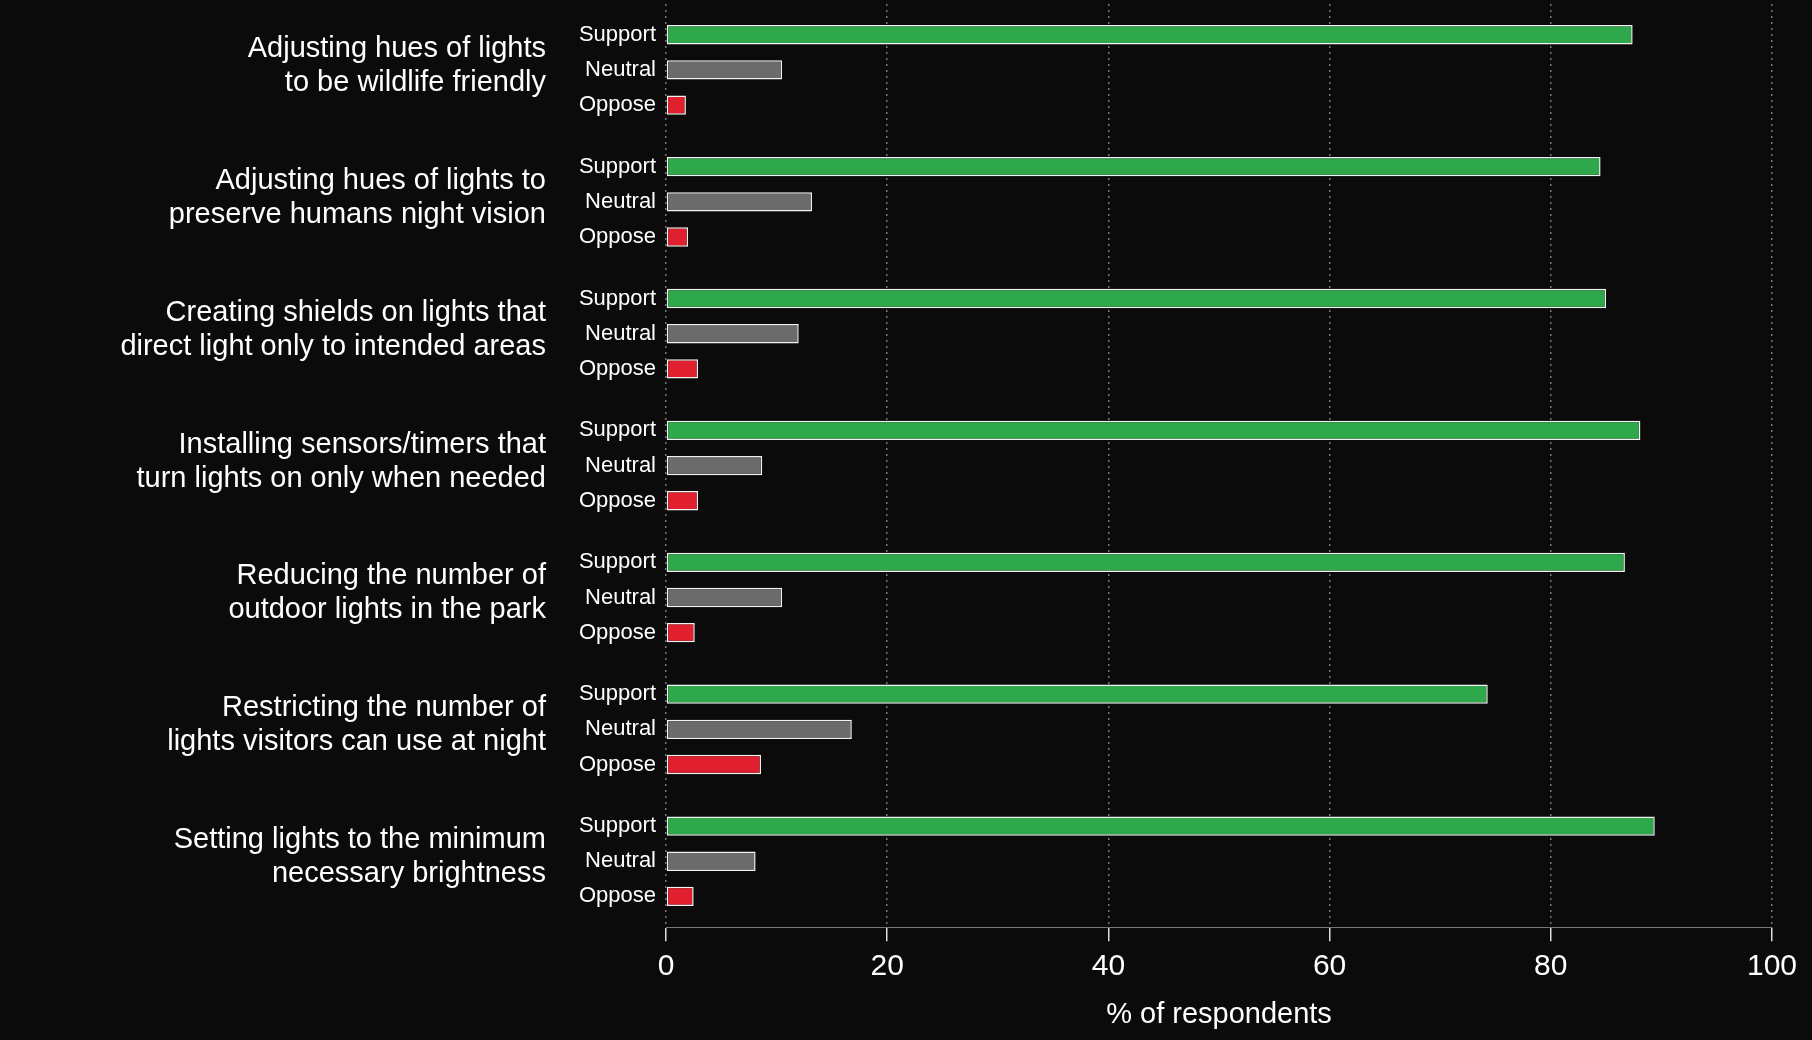  I want to click on y-tick-label: Restricting the number of lights visitors can use at night, so click(357, 723).